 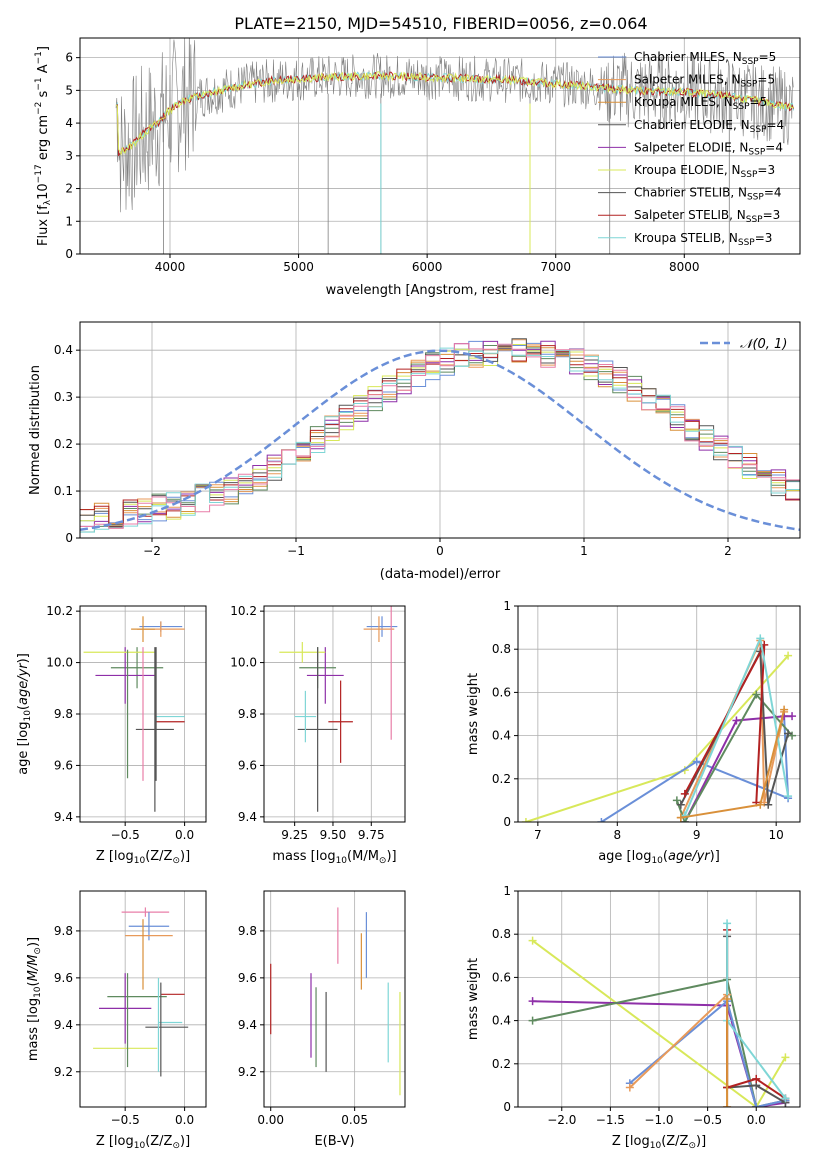 I want to click on label-part: age [log, so click(x=23, y=748).